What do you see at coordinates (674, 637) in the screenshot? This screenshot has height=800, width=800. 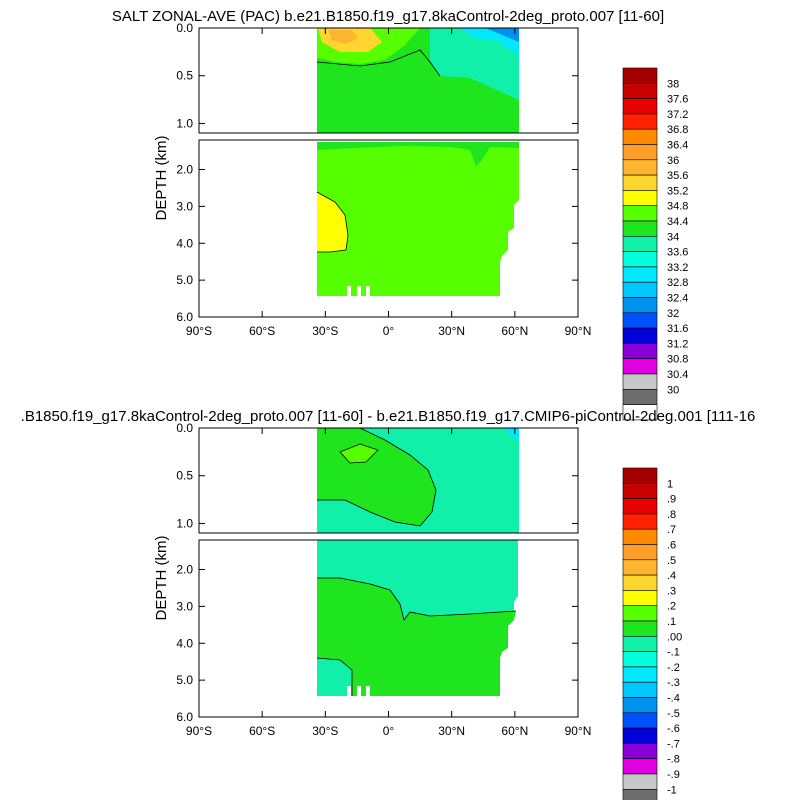 I see `colorbar-label: .00` at bounding box center [674, 637].